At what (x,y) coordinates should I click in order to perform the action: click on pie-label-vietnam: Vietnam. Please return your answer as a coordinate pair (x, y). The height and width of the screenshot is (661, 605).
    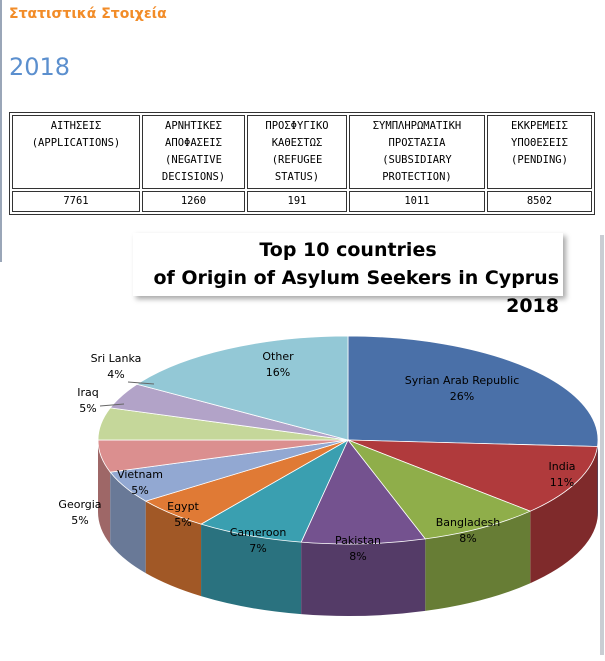
    Looking at the image, I should click on (140, 474).